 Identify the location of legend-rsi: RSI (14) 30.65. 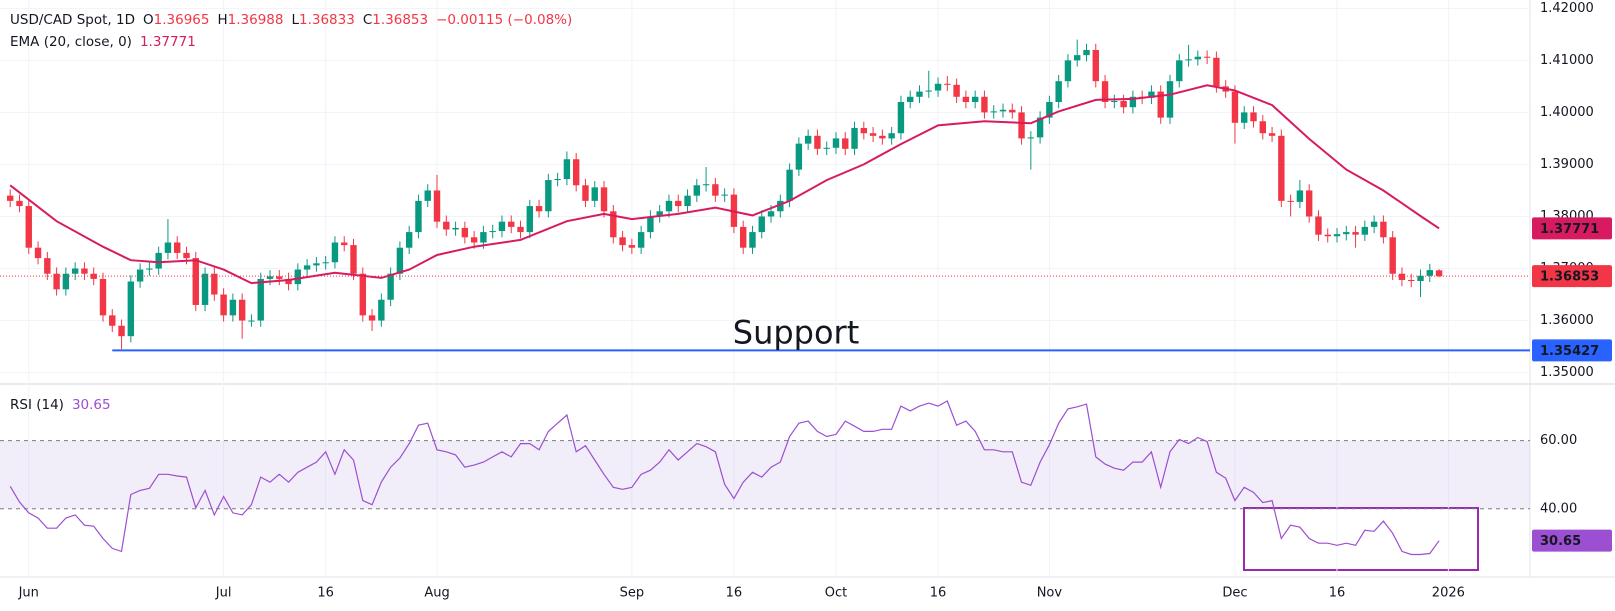
(60, 405).